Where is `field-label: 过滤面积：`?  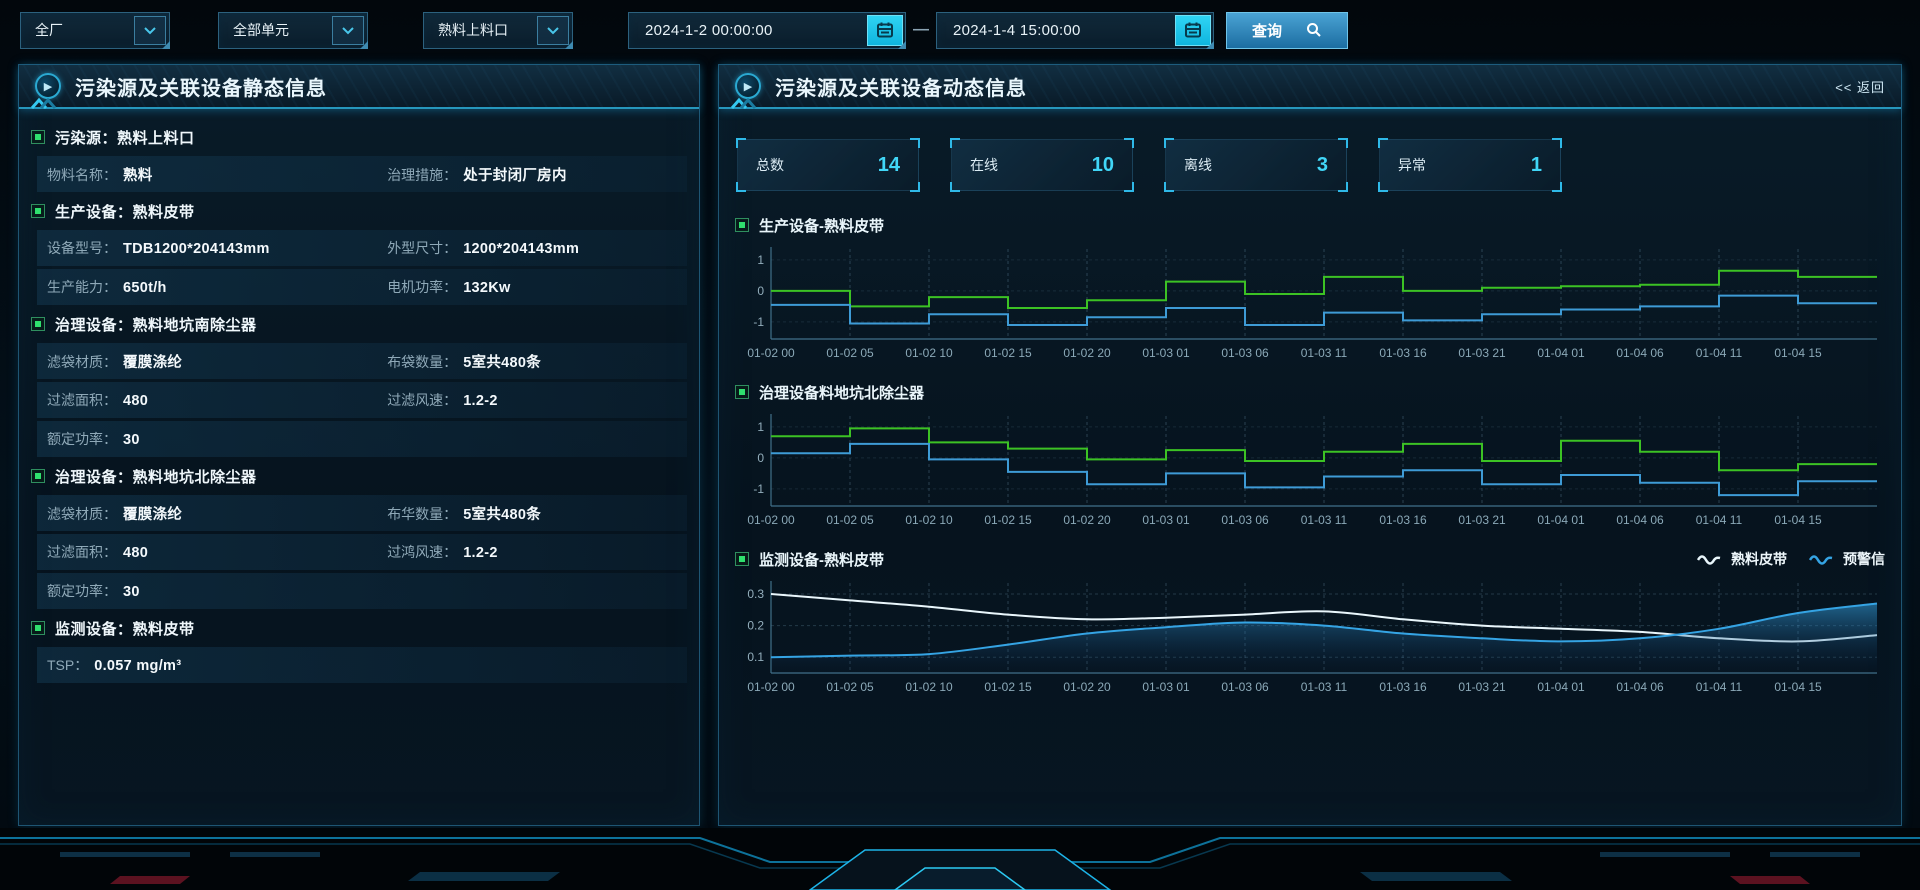 field-label: 过滤面积： is located at coordinates (82, 552).